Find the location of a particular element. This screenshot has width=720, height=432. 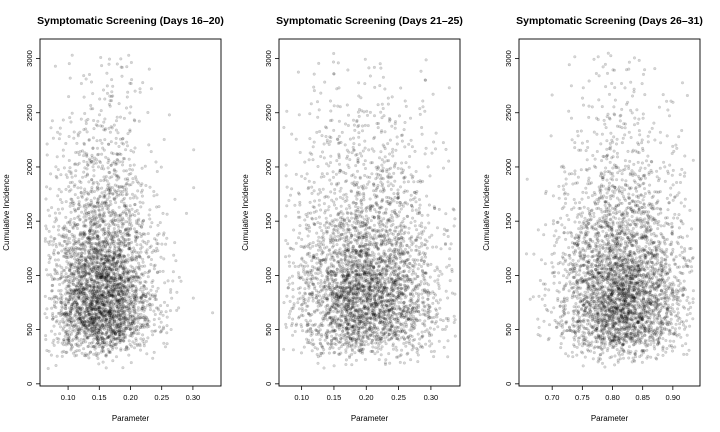

x-tick-label: 0.20 is located at coordinates (130, 397).